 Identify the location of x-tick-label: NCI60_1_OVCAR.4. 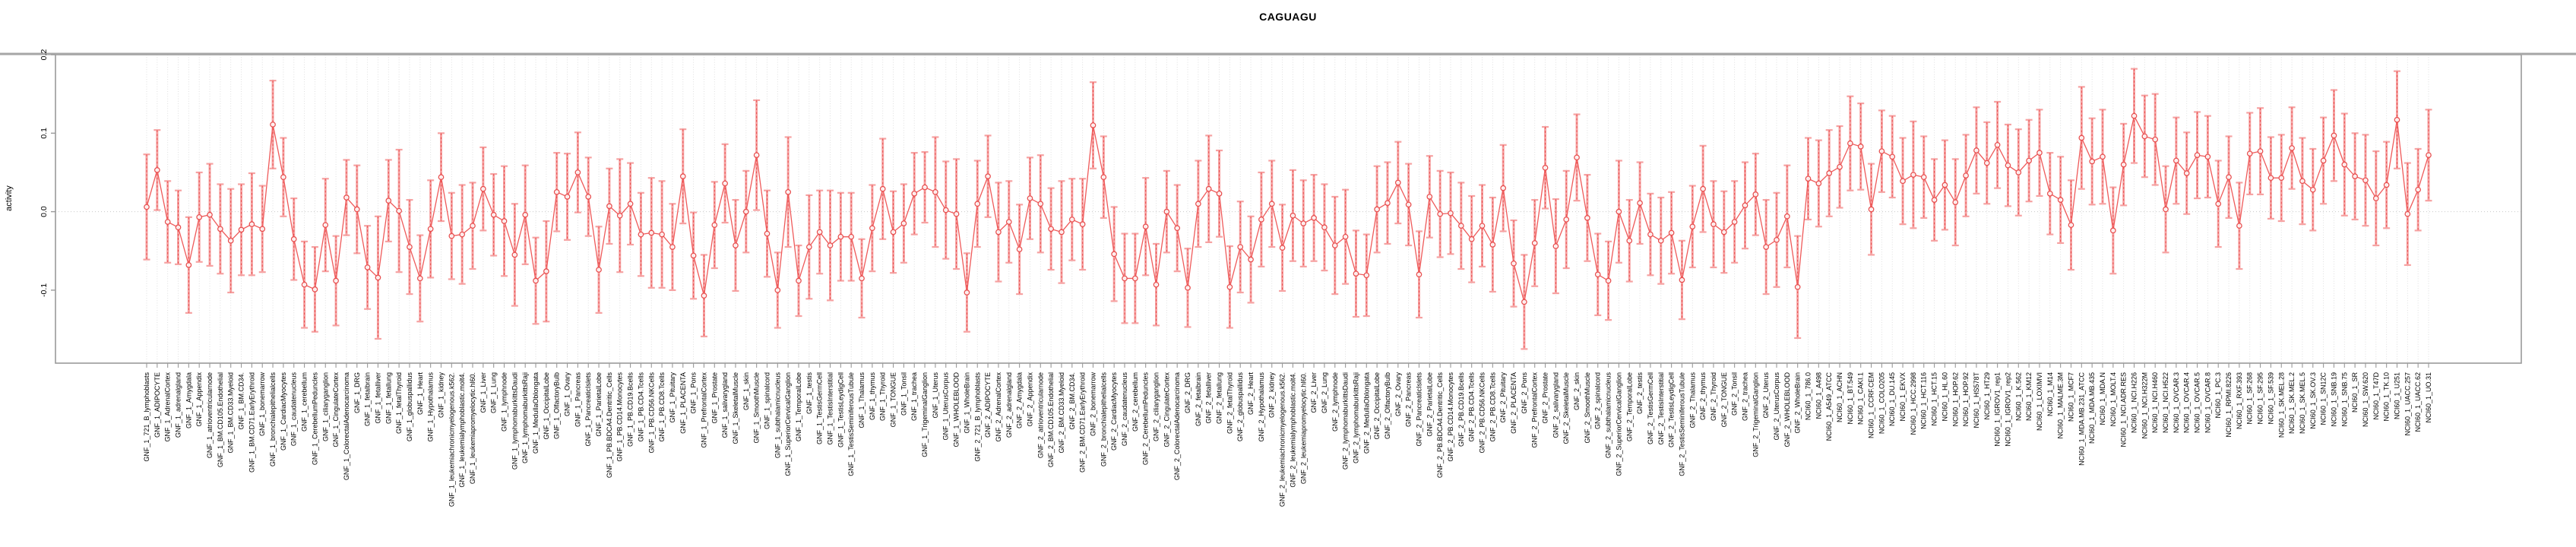
(2187, 402).